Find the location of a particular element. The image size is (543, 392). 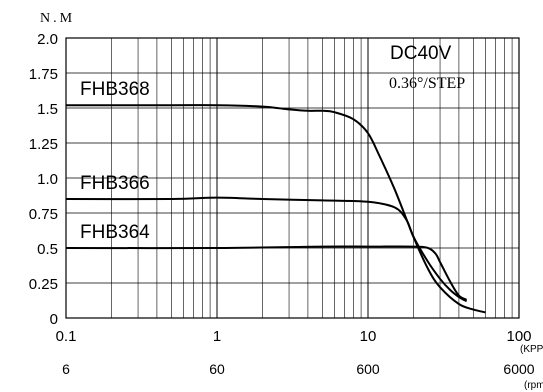

x-axis-unit-label: (KPPS) is located at coordinates (531, 349).